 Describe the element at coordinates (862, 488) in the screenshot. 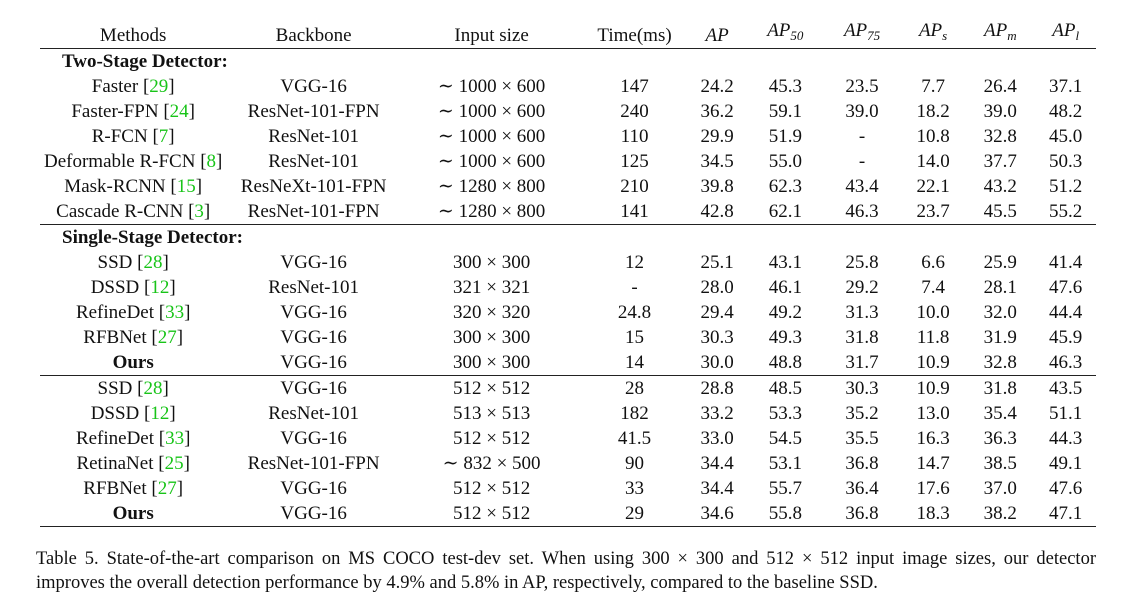

I see `ap75-cell: 36.4` at that location.